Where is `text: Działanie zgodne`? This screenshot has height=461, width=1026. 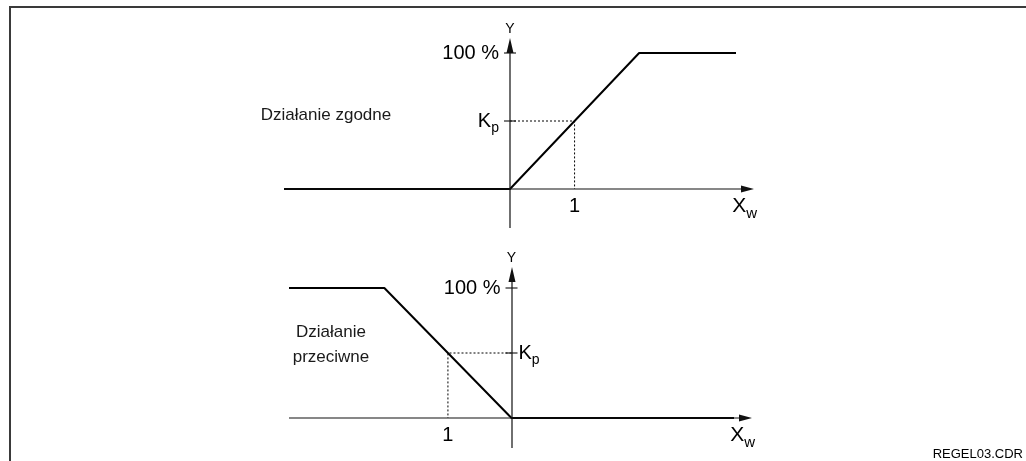
text: Działanie zgodne is located at coordinates (326, 115).